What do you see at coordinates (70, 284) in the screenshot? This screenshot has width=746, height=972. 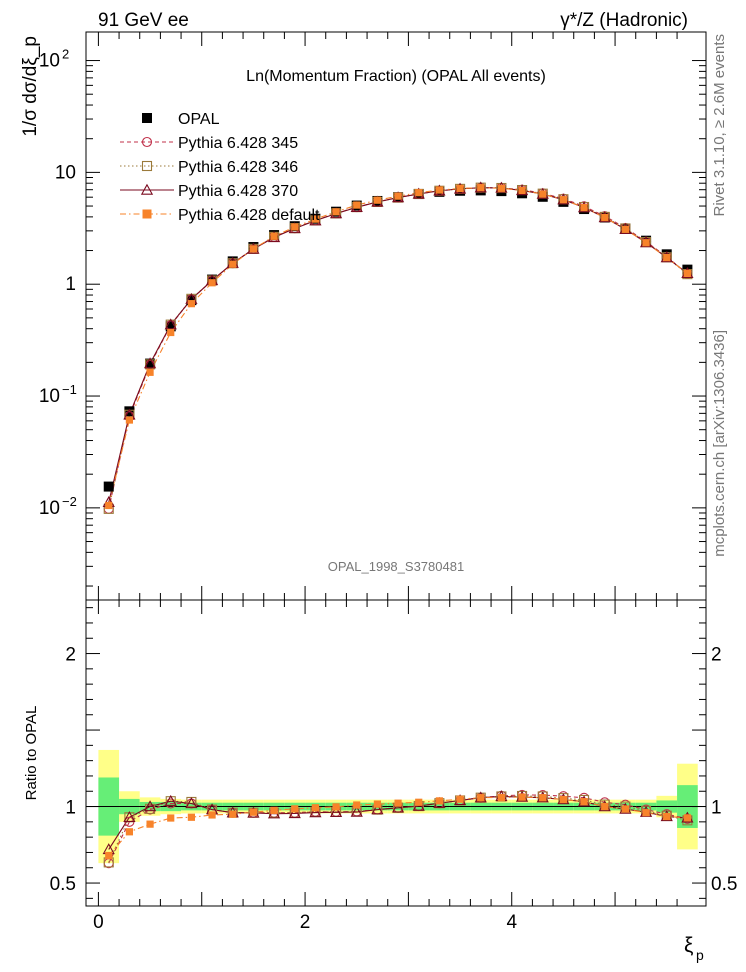 I see `y-tick-label: 1` at bounding box center [70, 284].